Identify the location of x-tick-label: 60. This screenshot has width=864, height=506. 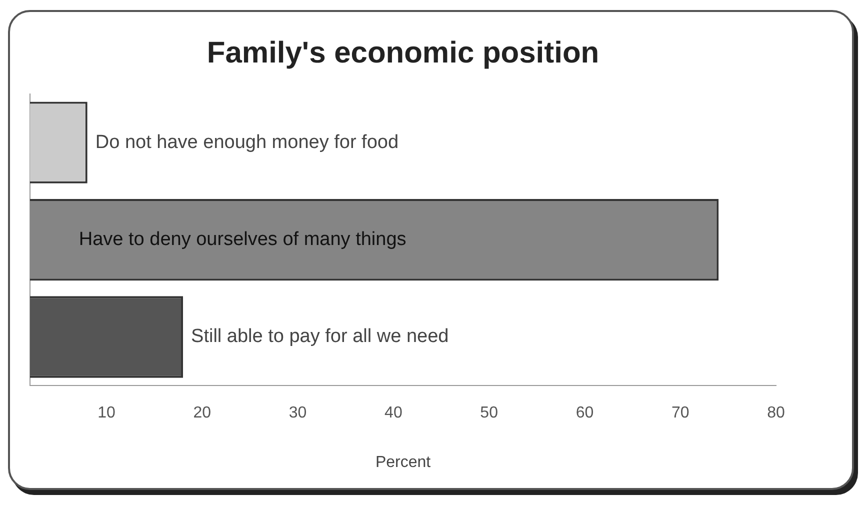
(585, 413).